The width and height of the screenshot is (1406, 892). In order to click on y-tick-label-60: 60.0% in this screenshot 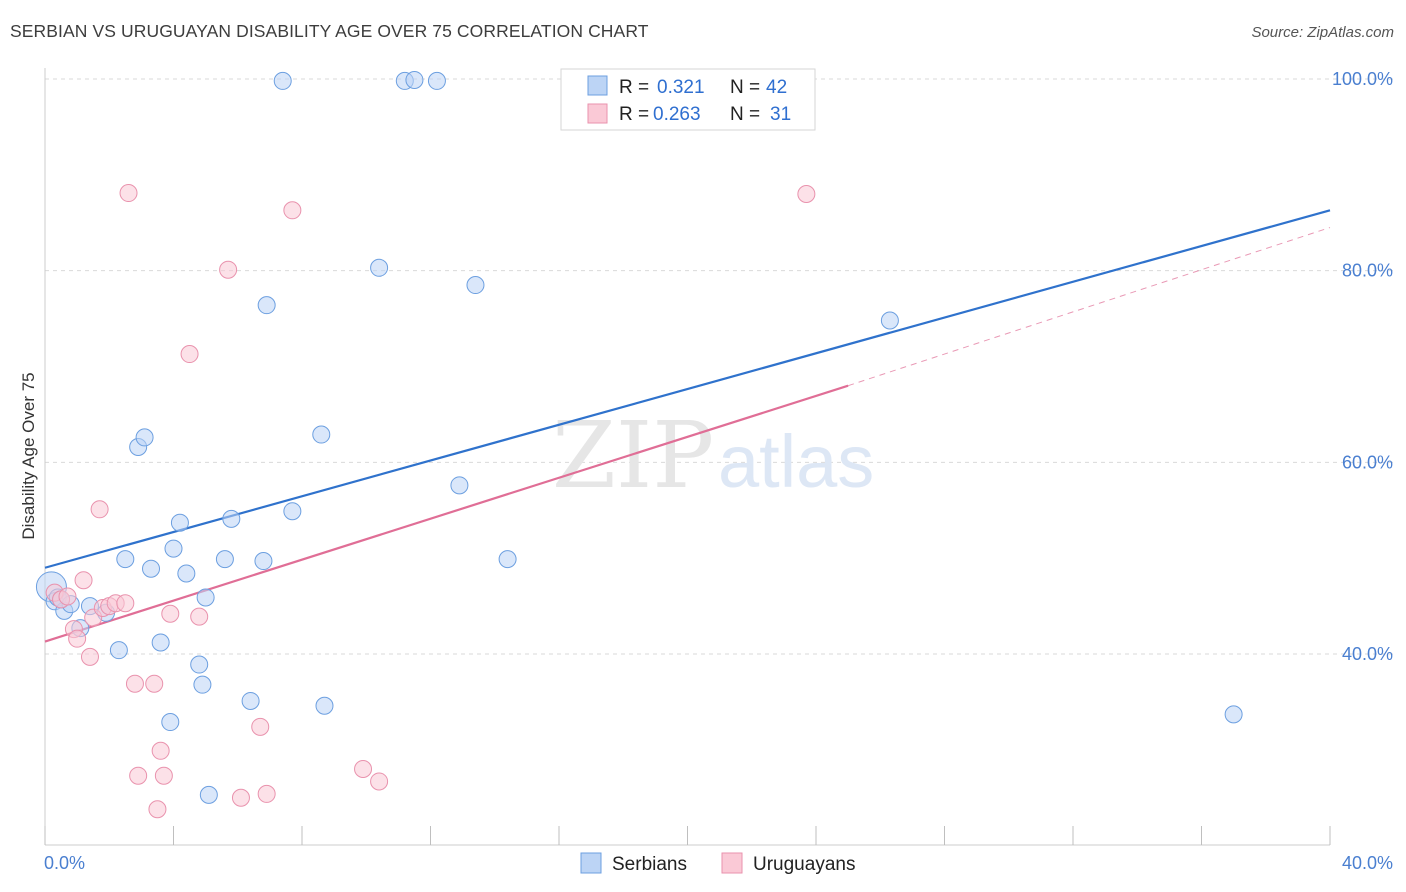, I will do `click(1367, 462)`.